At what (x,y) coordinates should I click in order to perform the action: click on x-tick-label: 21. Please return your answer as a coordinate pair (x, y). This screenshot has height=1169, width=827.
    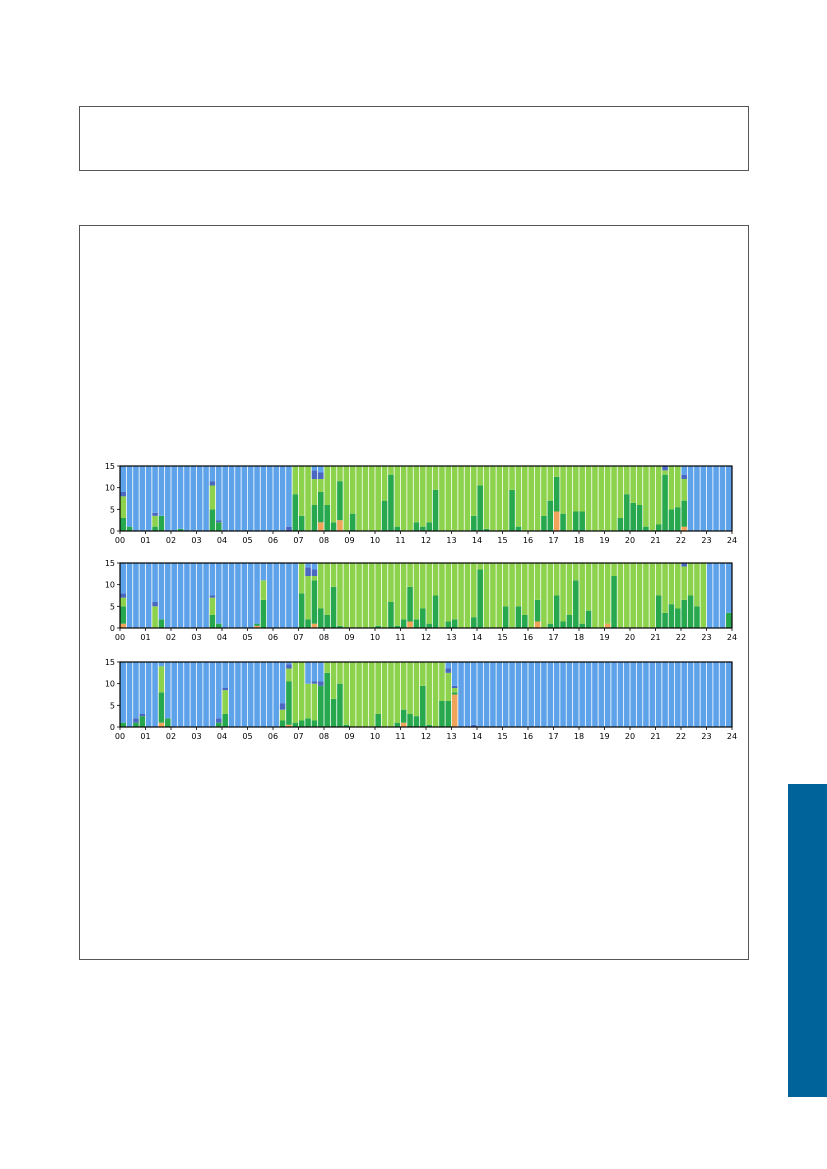
    Looking at the image, I should click on (655, 736).